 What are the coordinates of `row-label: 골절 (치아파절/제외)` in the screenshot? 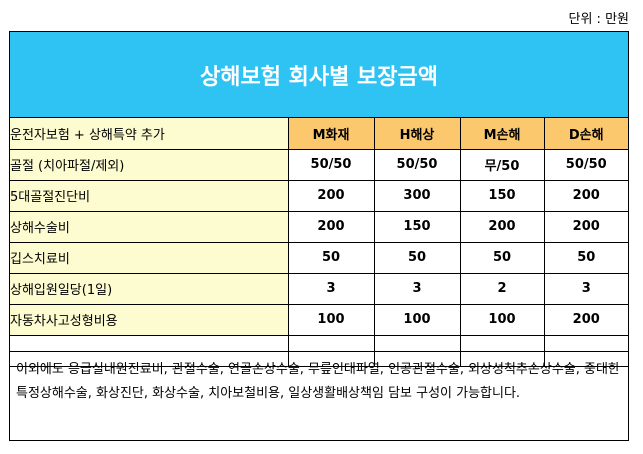 It's located at (149, 164).